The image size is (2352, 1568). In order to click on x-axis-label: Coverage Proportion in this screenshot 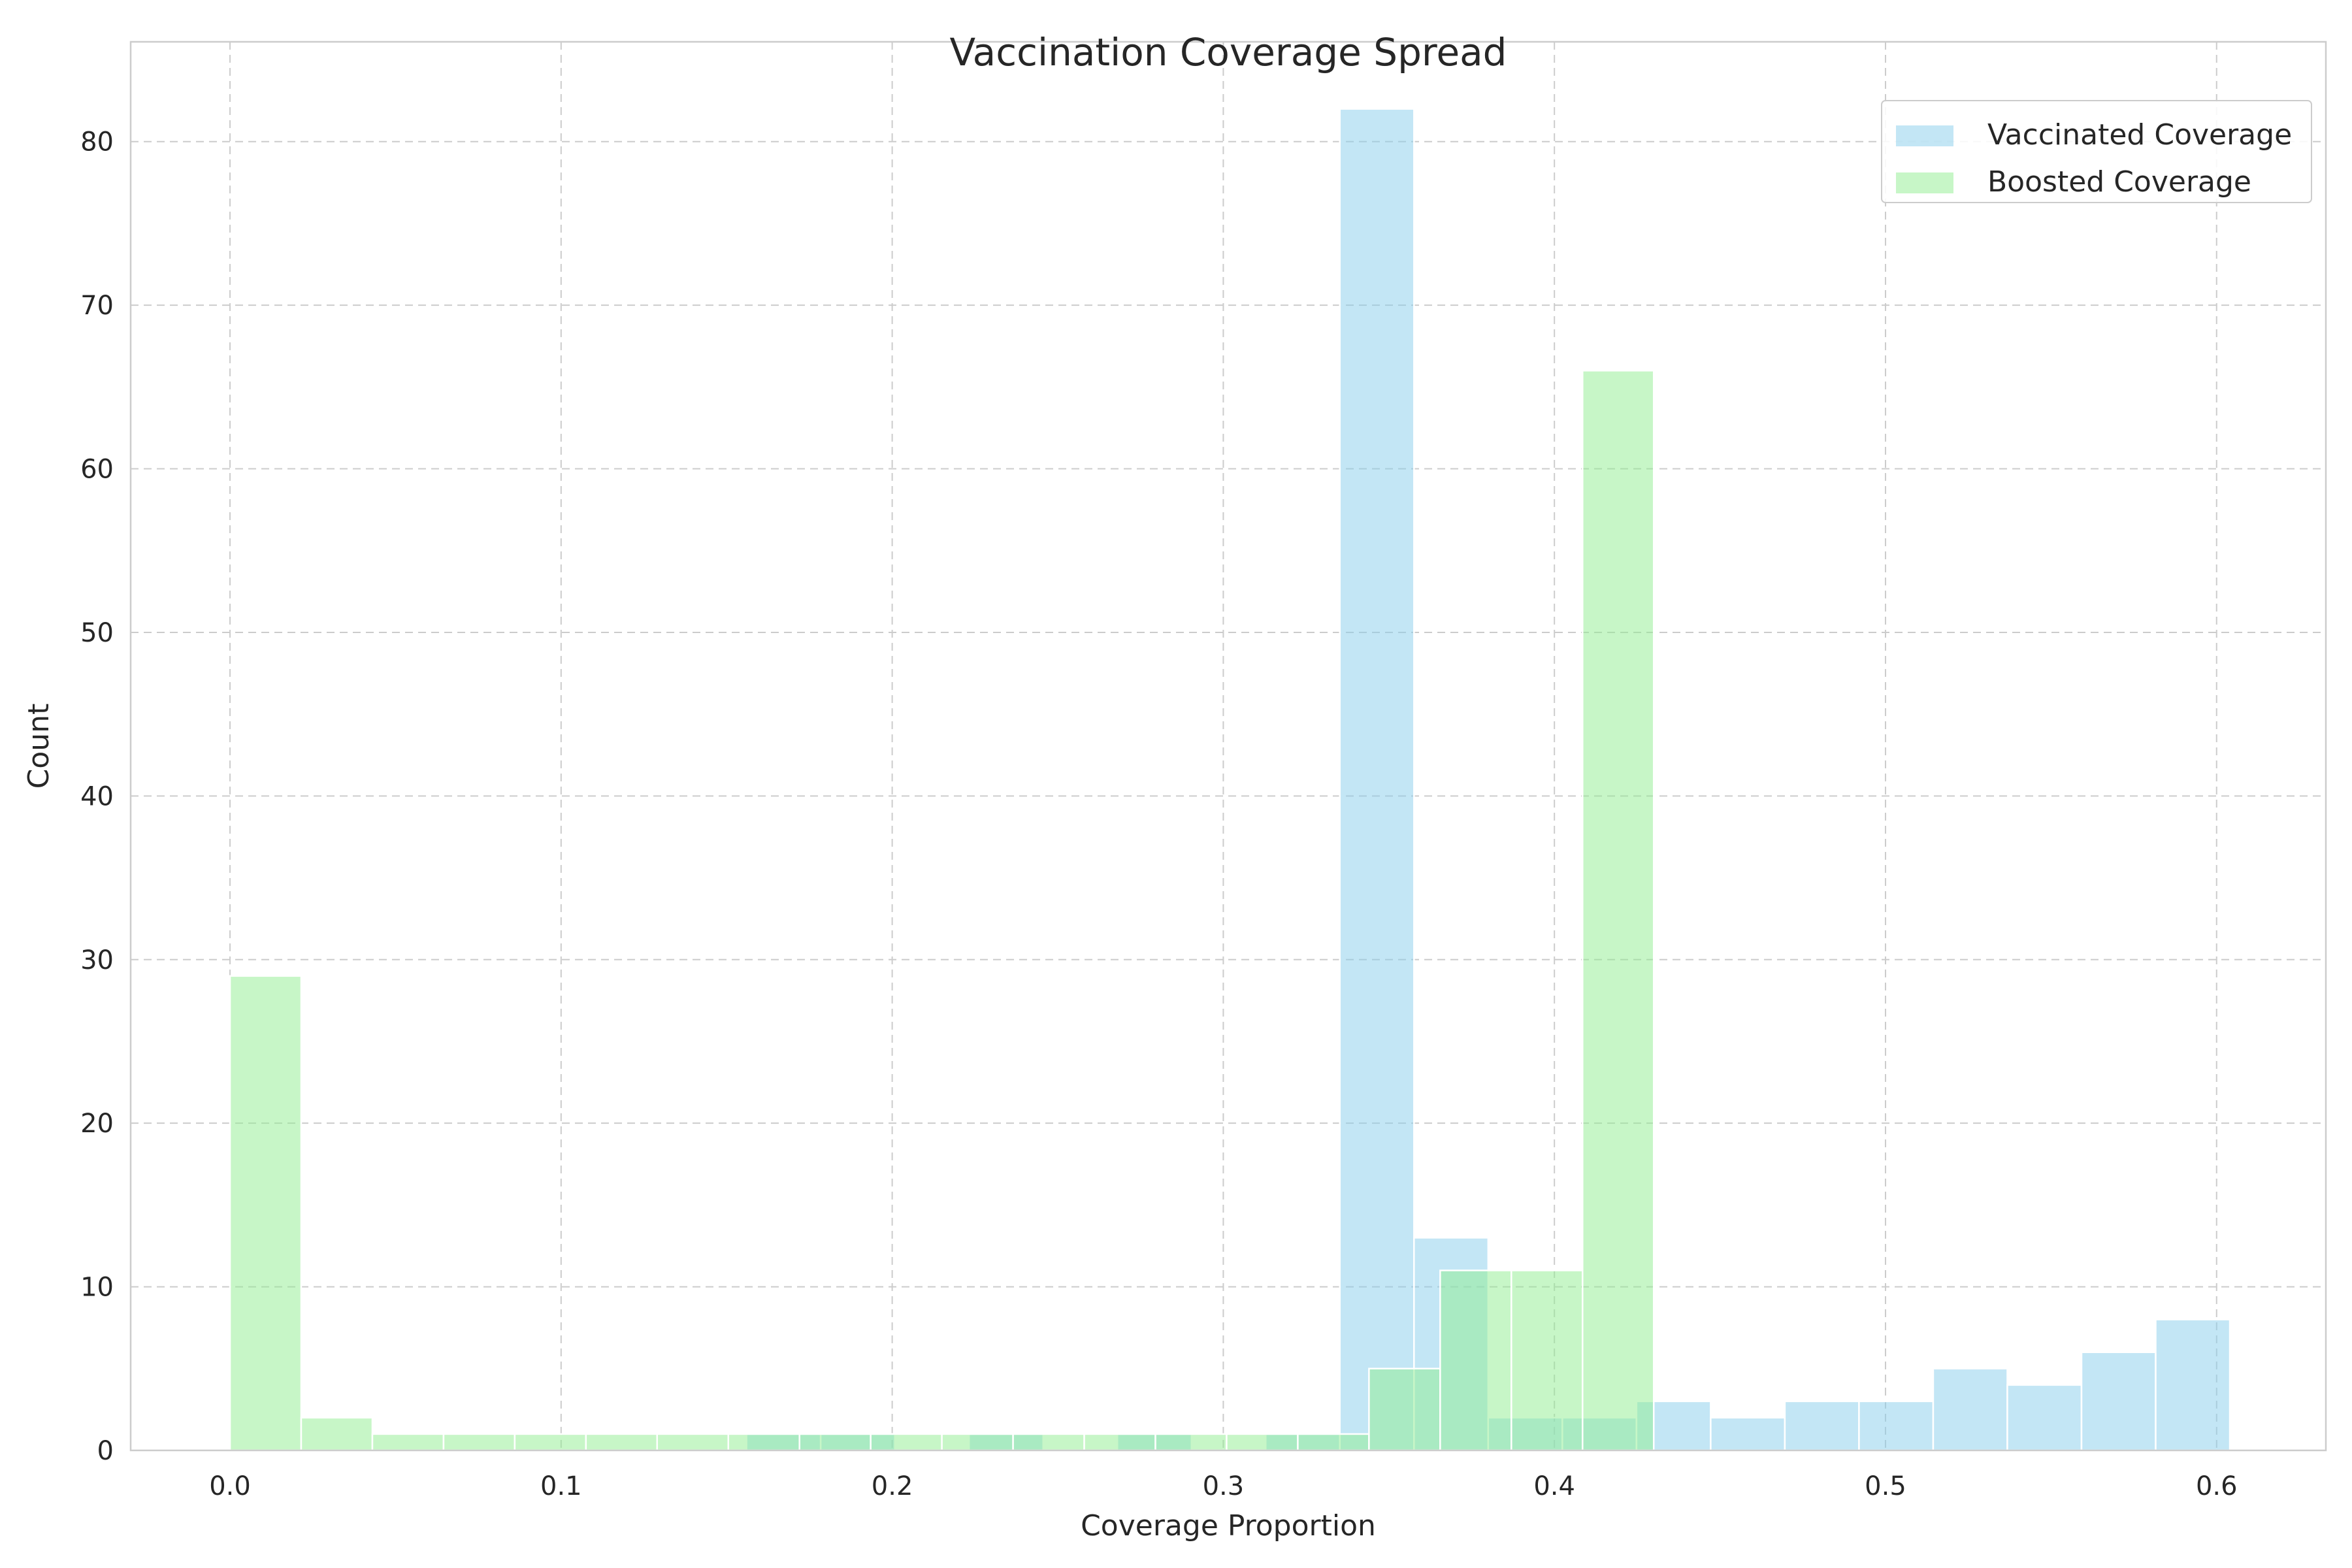, I will do `click(1228, 1526)`.